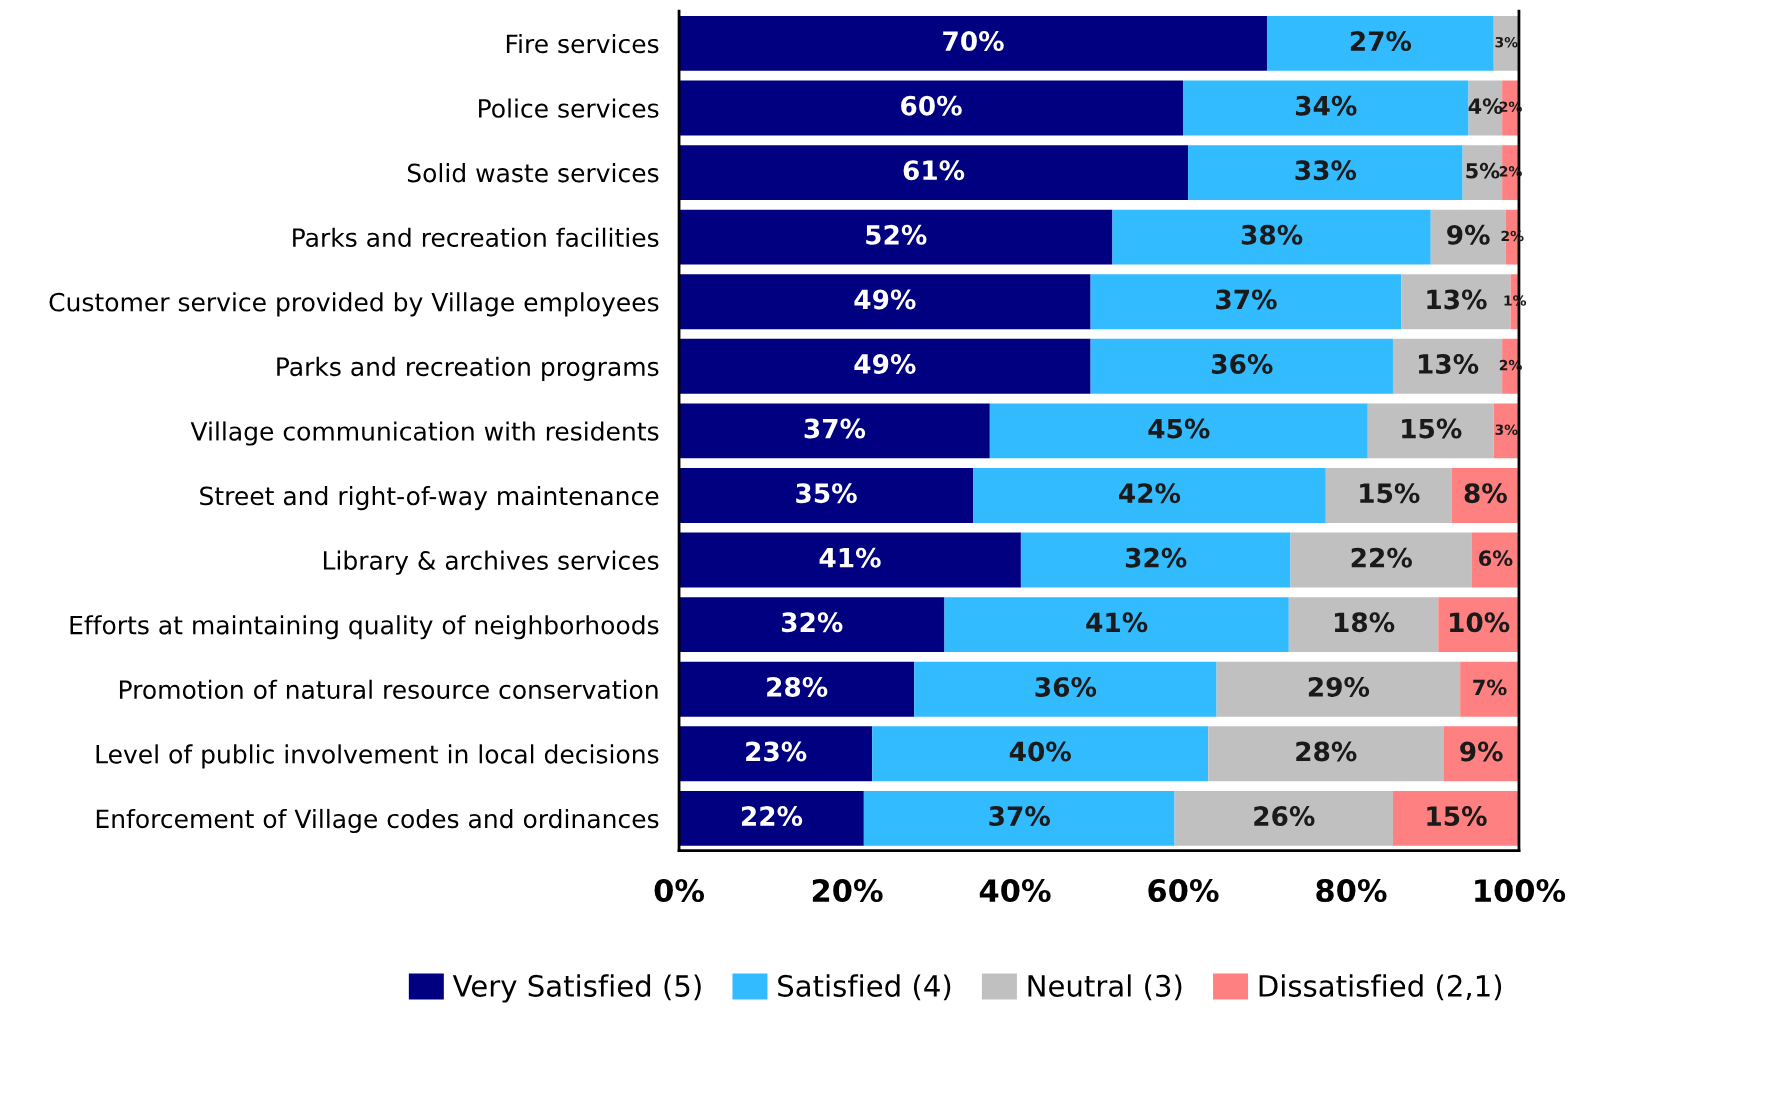 The width and height of the screenshot is (1787, 1112). Describe the element at coordinates (864, 987) in the screenshot. I see `legend-label: Satisfied (4)` at that location.